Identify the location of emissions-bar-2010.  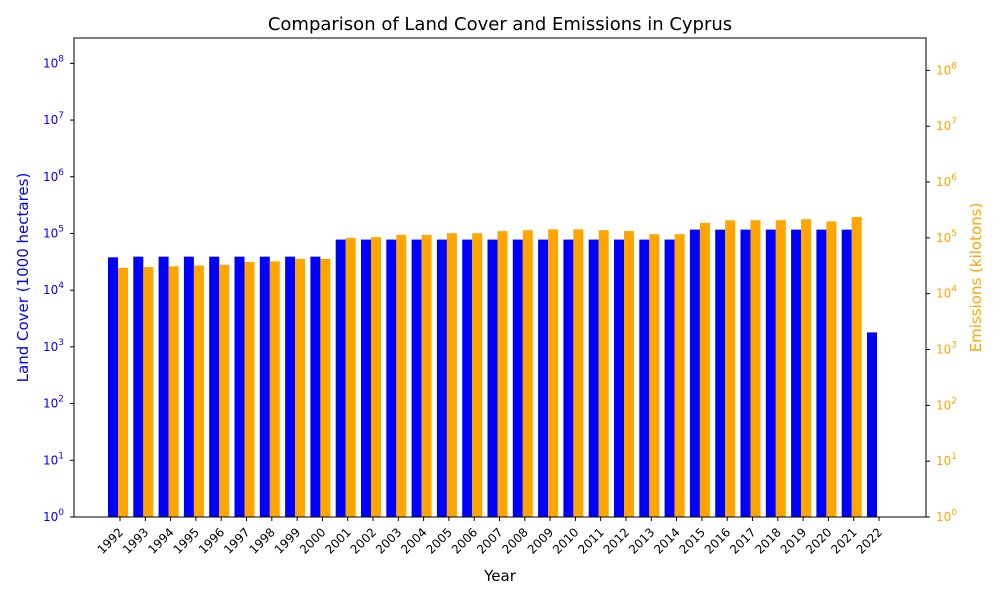
(578, 373).